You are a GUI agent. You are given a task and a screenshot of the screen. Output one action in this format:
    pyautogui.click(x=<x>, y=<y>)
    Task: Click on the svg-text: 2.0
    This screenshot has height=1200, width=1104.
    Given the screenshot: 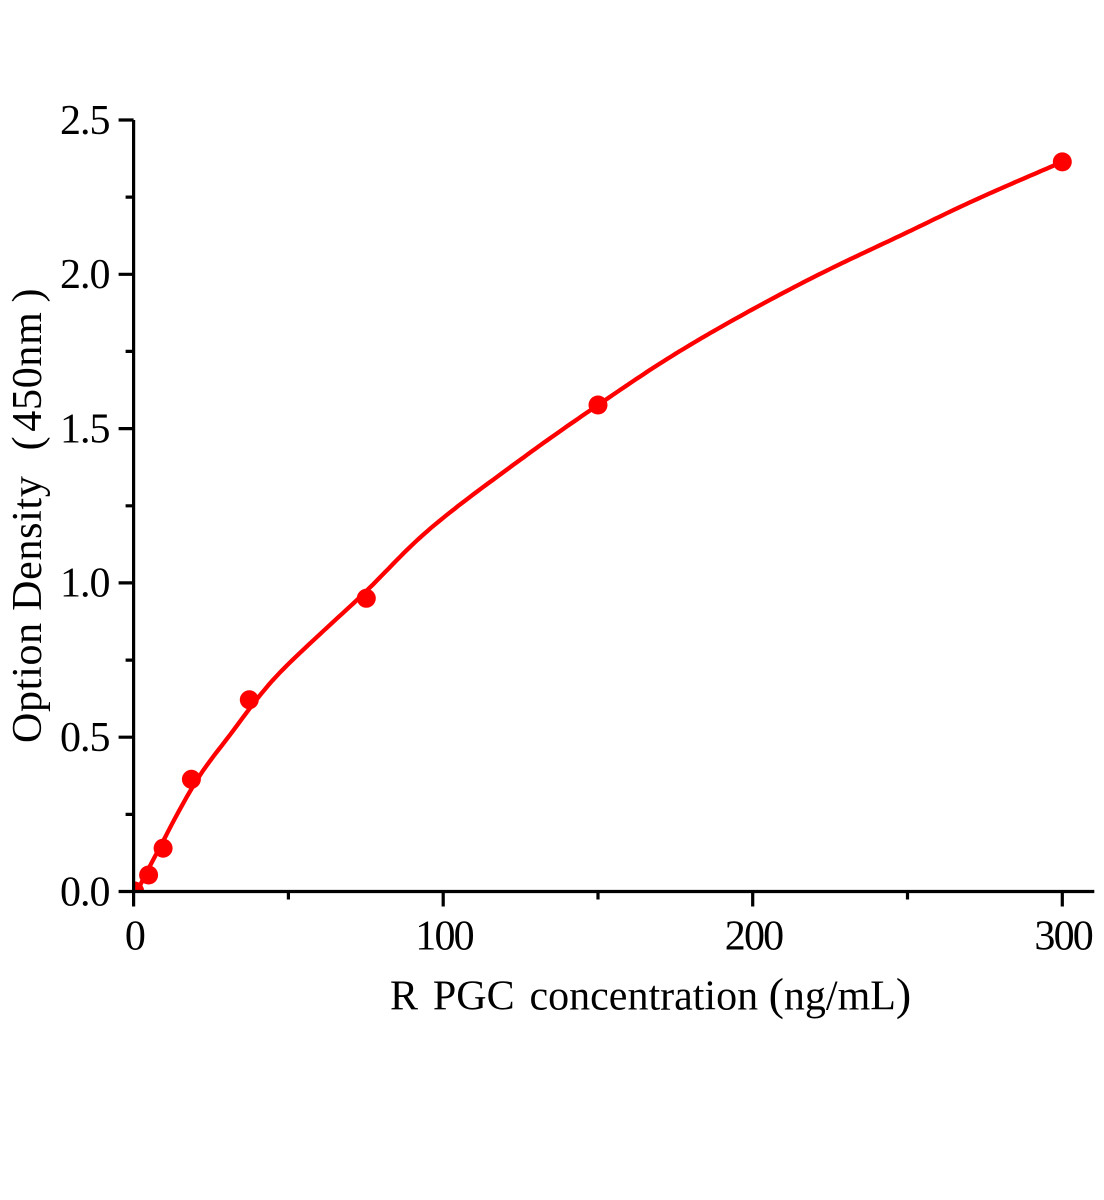 What is the action you would take?
    pyautogui.click(x=85, y=275)
    